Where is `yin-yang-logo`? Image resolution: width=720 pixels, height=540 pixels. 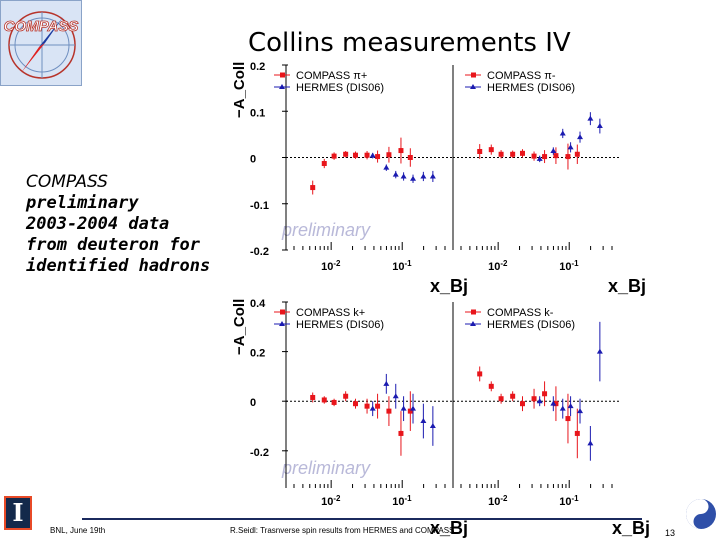
yin-yang-logo is located at coordinates (701, 514).